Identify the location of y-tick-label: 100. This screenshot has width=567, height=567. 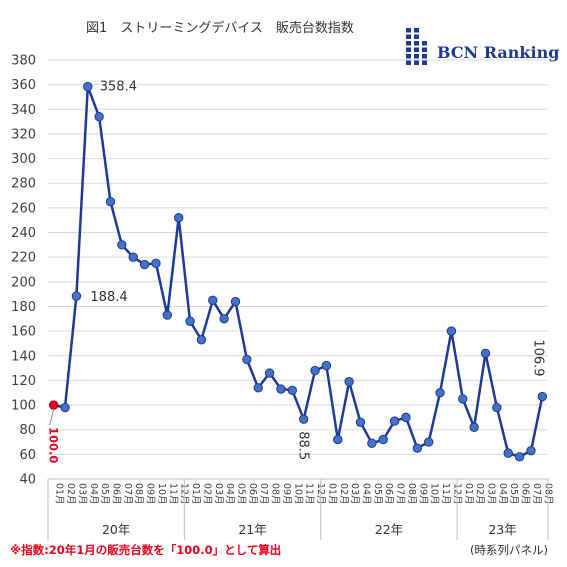
(23, 406).